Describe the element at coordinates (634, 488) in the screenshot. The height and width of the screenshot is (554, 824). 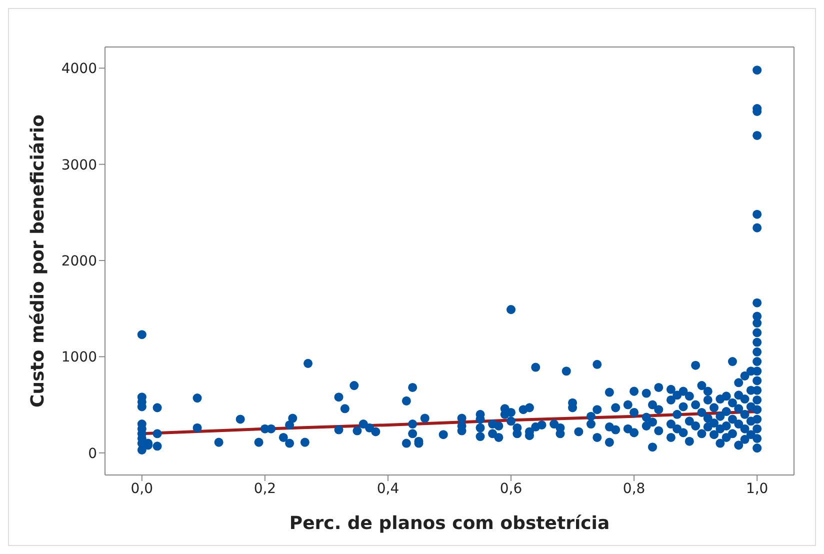
I see `x-tick-label: 0,8` at that location.